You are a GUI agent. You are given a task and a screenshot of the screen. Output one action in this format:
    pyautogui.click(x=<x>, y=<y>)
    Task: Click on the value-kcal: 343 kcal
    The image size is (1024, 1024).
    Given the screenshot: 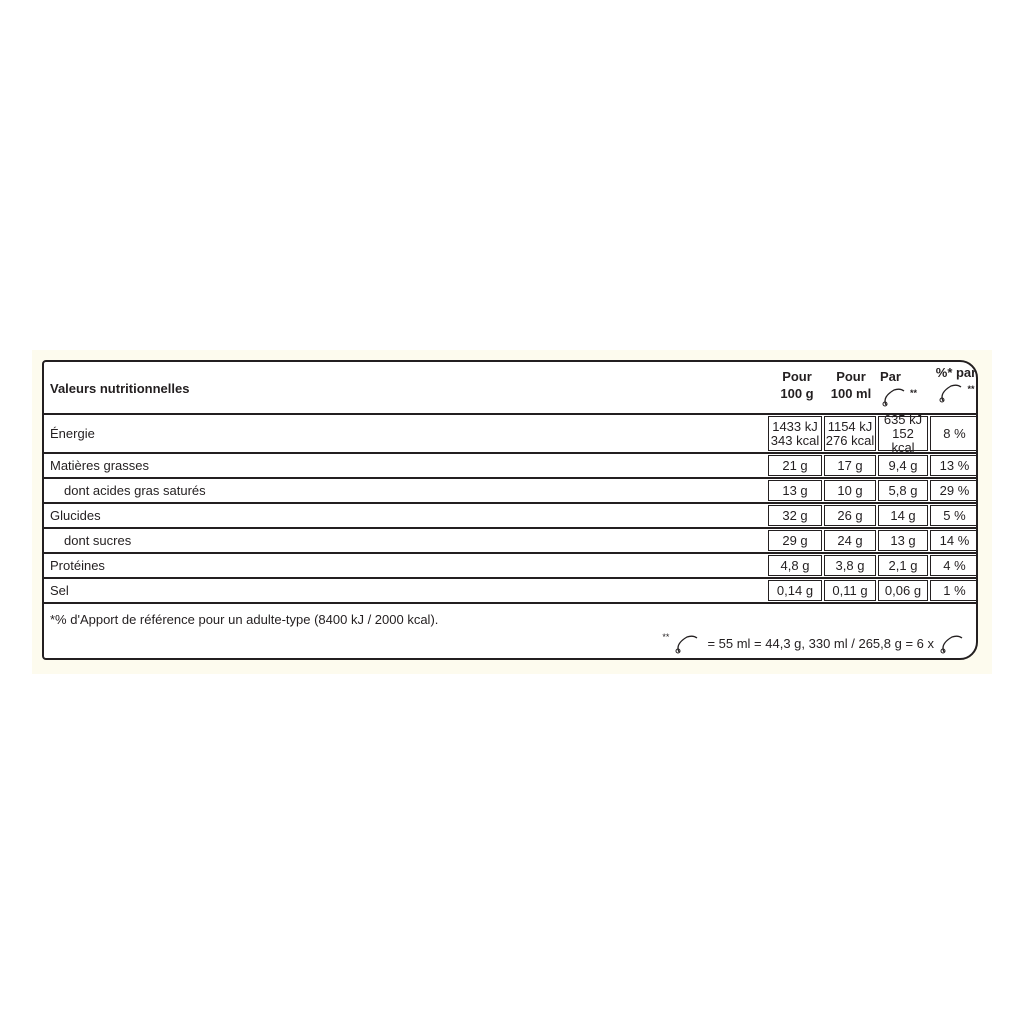 What is the action you would take?
    pyautogui.click(x=795, y=440)
    